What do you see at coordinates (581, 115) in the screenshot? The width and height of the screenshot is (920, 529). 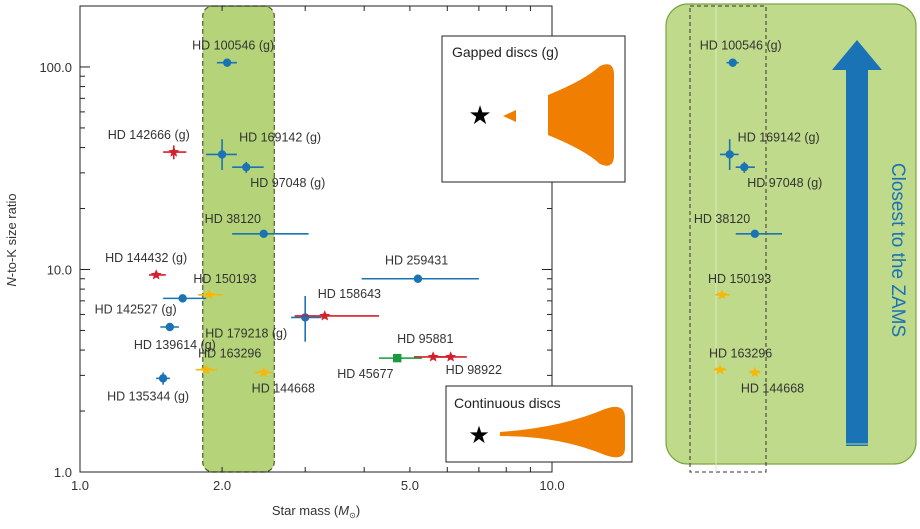 I see `outer-disc-icon` at bounding box center [581, 115].